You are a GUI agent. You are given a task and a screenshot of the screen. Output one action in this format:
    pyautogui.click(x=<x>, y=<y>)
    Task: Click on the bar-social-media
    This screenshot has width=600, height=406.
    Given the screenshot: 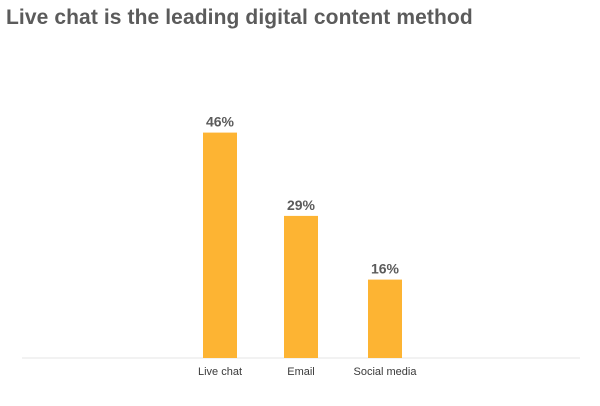 What is the action you would take?
    pyautogui.click(x=385, y=318)
    